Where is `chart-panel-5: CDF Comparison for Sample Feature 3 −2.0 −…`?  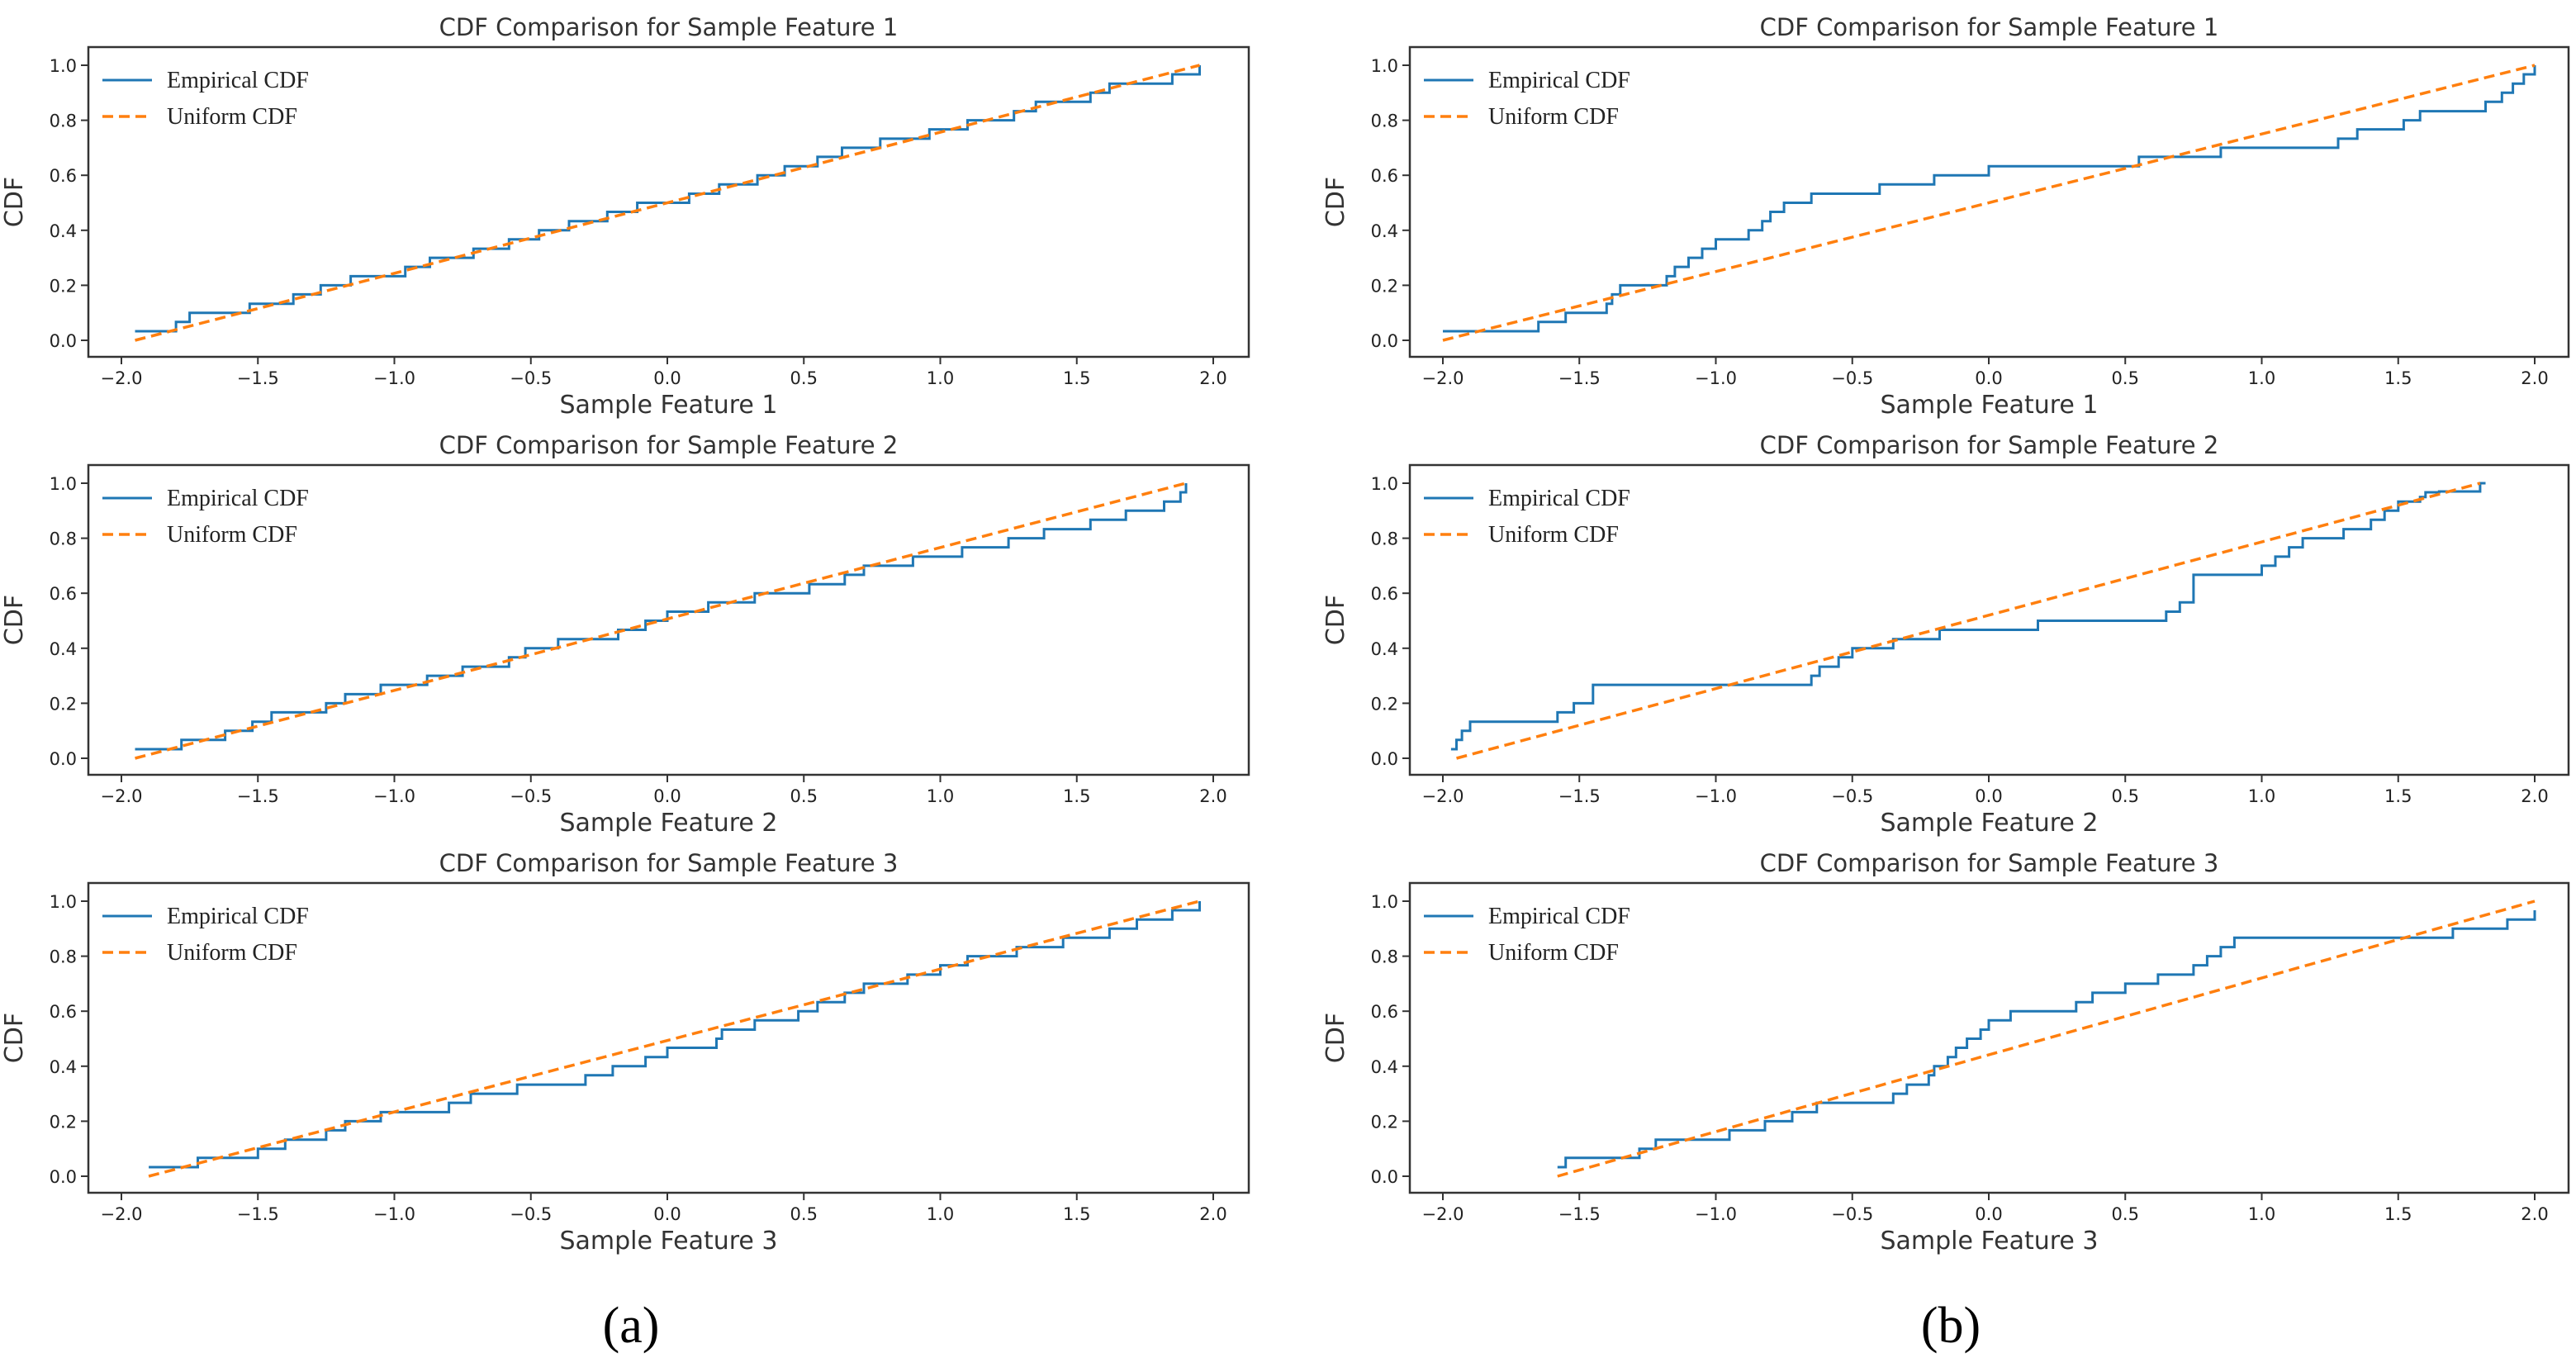
chart-panel-5: CDF Comparison for Sample Feature 3 −2.0 −… is located at coordinates (625, 1052).